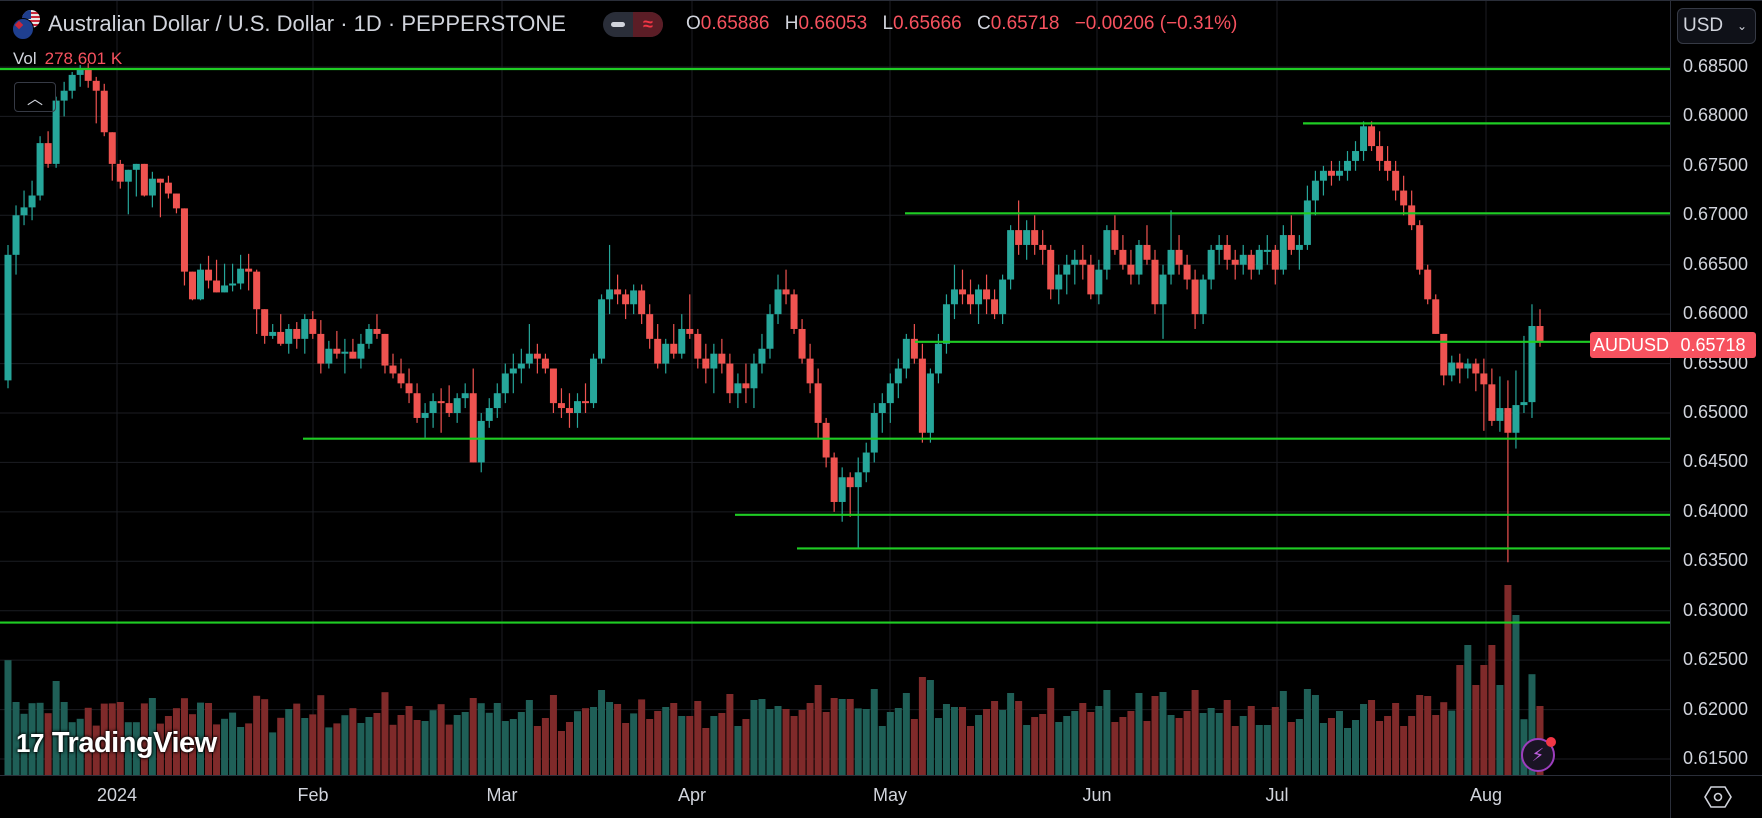  What do you see at coordinates (833, 23) in the screenshot?
I see `high-value: 0.66053` at bounding box center [833, 23].